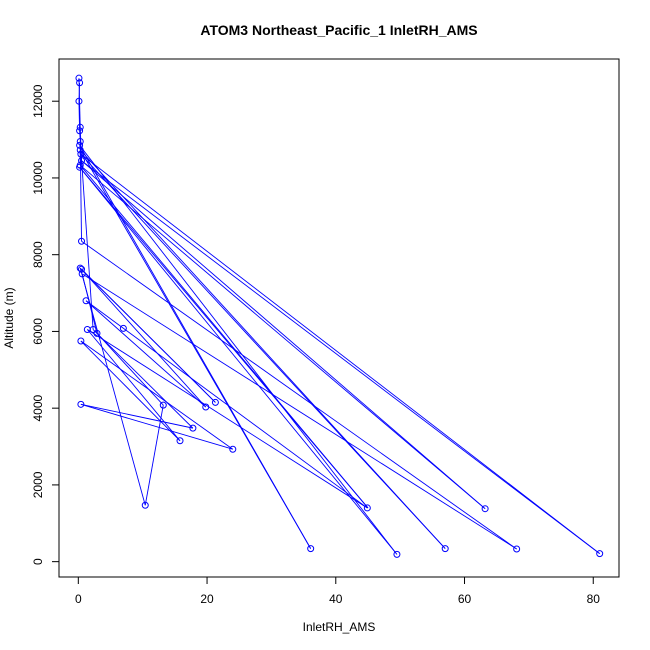 Image resolution: width=650 pixels, height=650 pixels. What do you see at coordinates (38, 408) in the screenshot?
I see `y-tick-label: 4000` at bounding box center [38, 408].